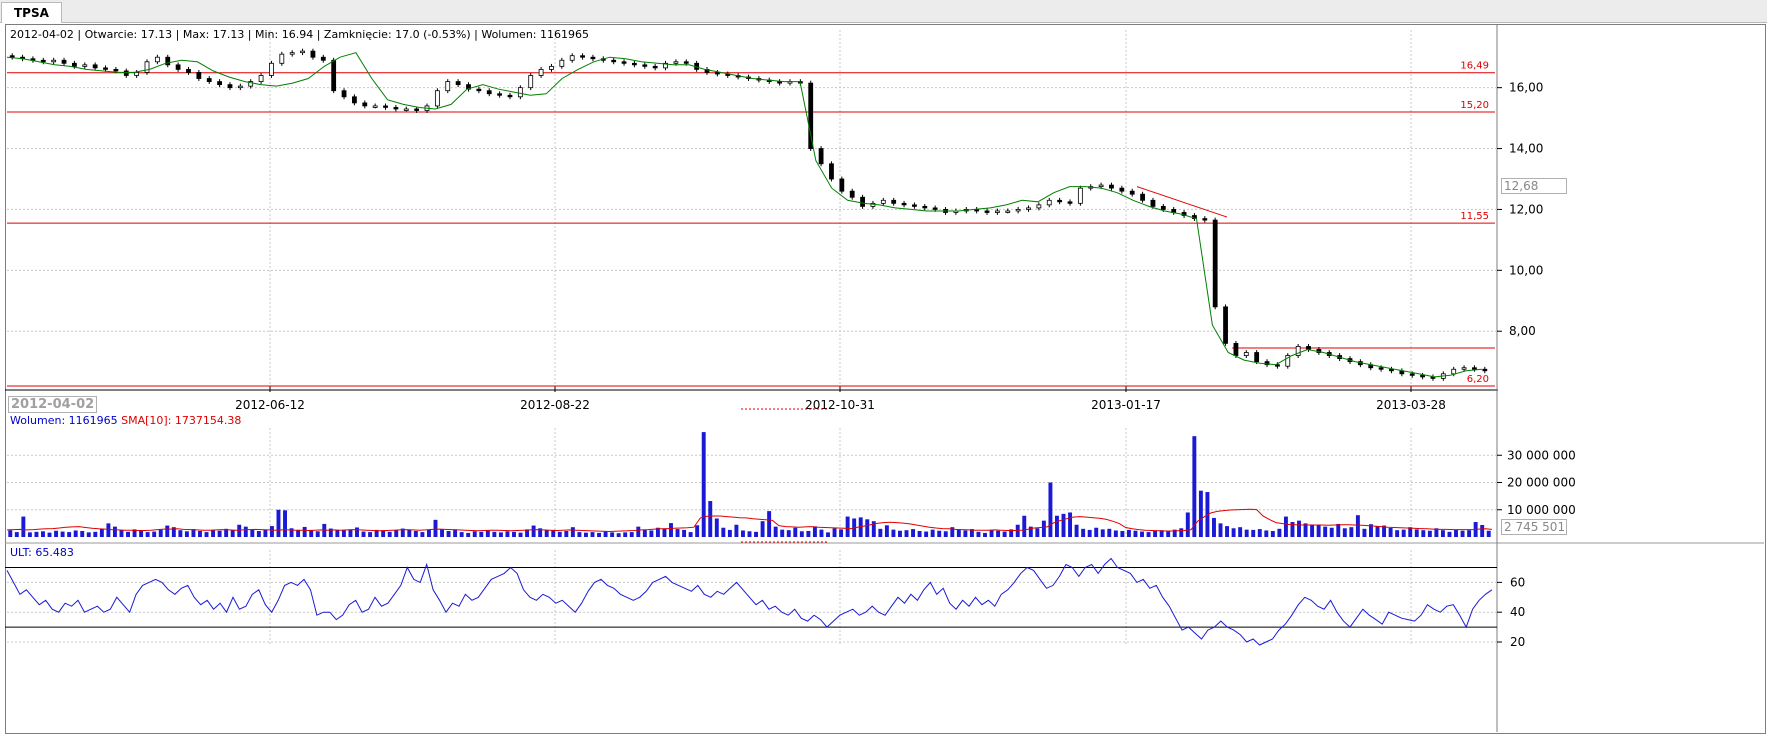 This screenshot has width=1767, height=736. I want to click on crosshair-volume-badge: 2 745 501, so click(1534, 527).